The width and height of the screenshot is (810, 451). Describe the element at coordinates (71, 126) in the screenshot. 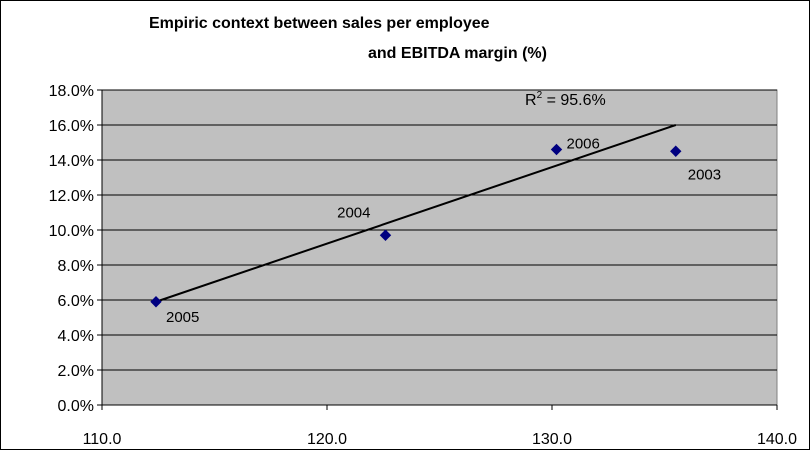

I see `y-tick-label-8: 16.0%` at that location.